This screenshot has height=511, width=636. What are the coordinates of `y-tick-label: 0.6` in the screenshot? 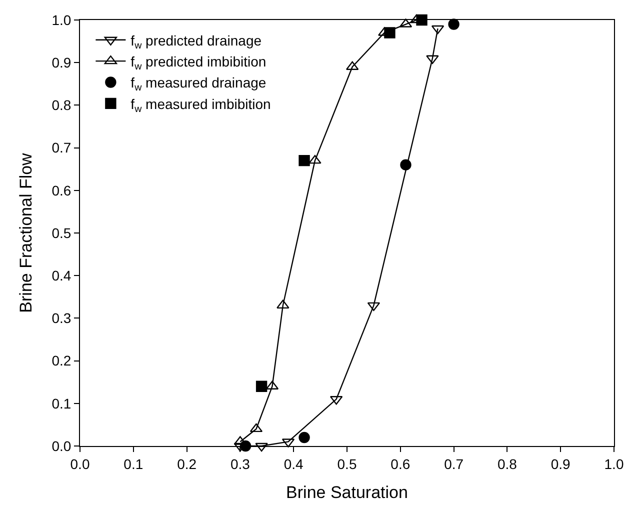 It's located at (62, 190).